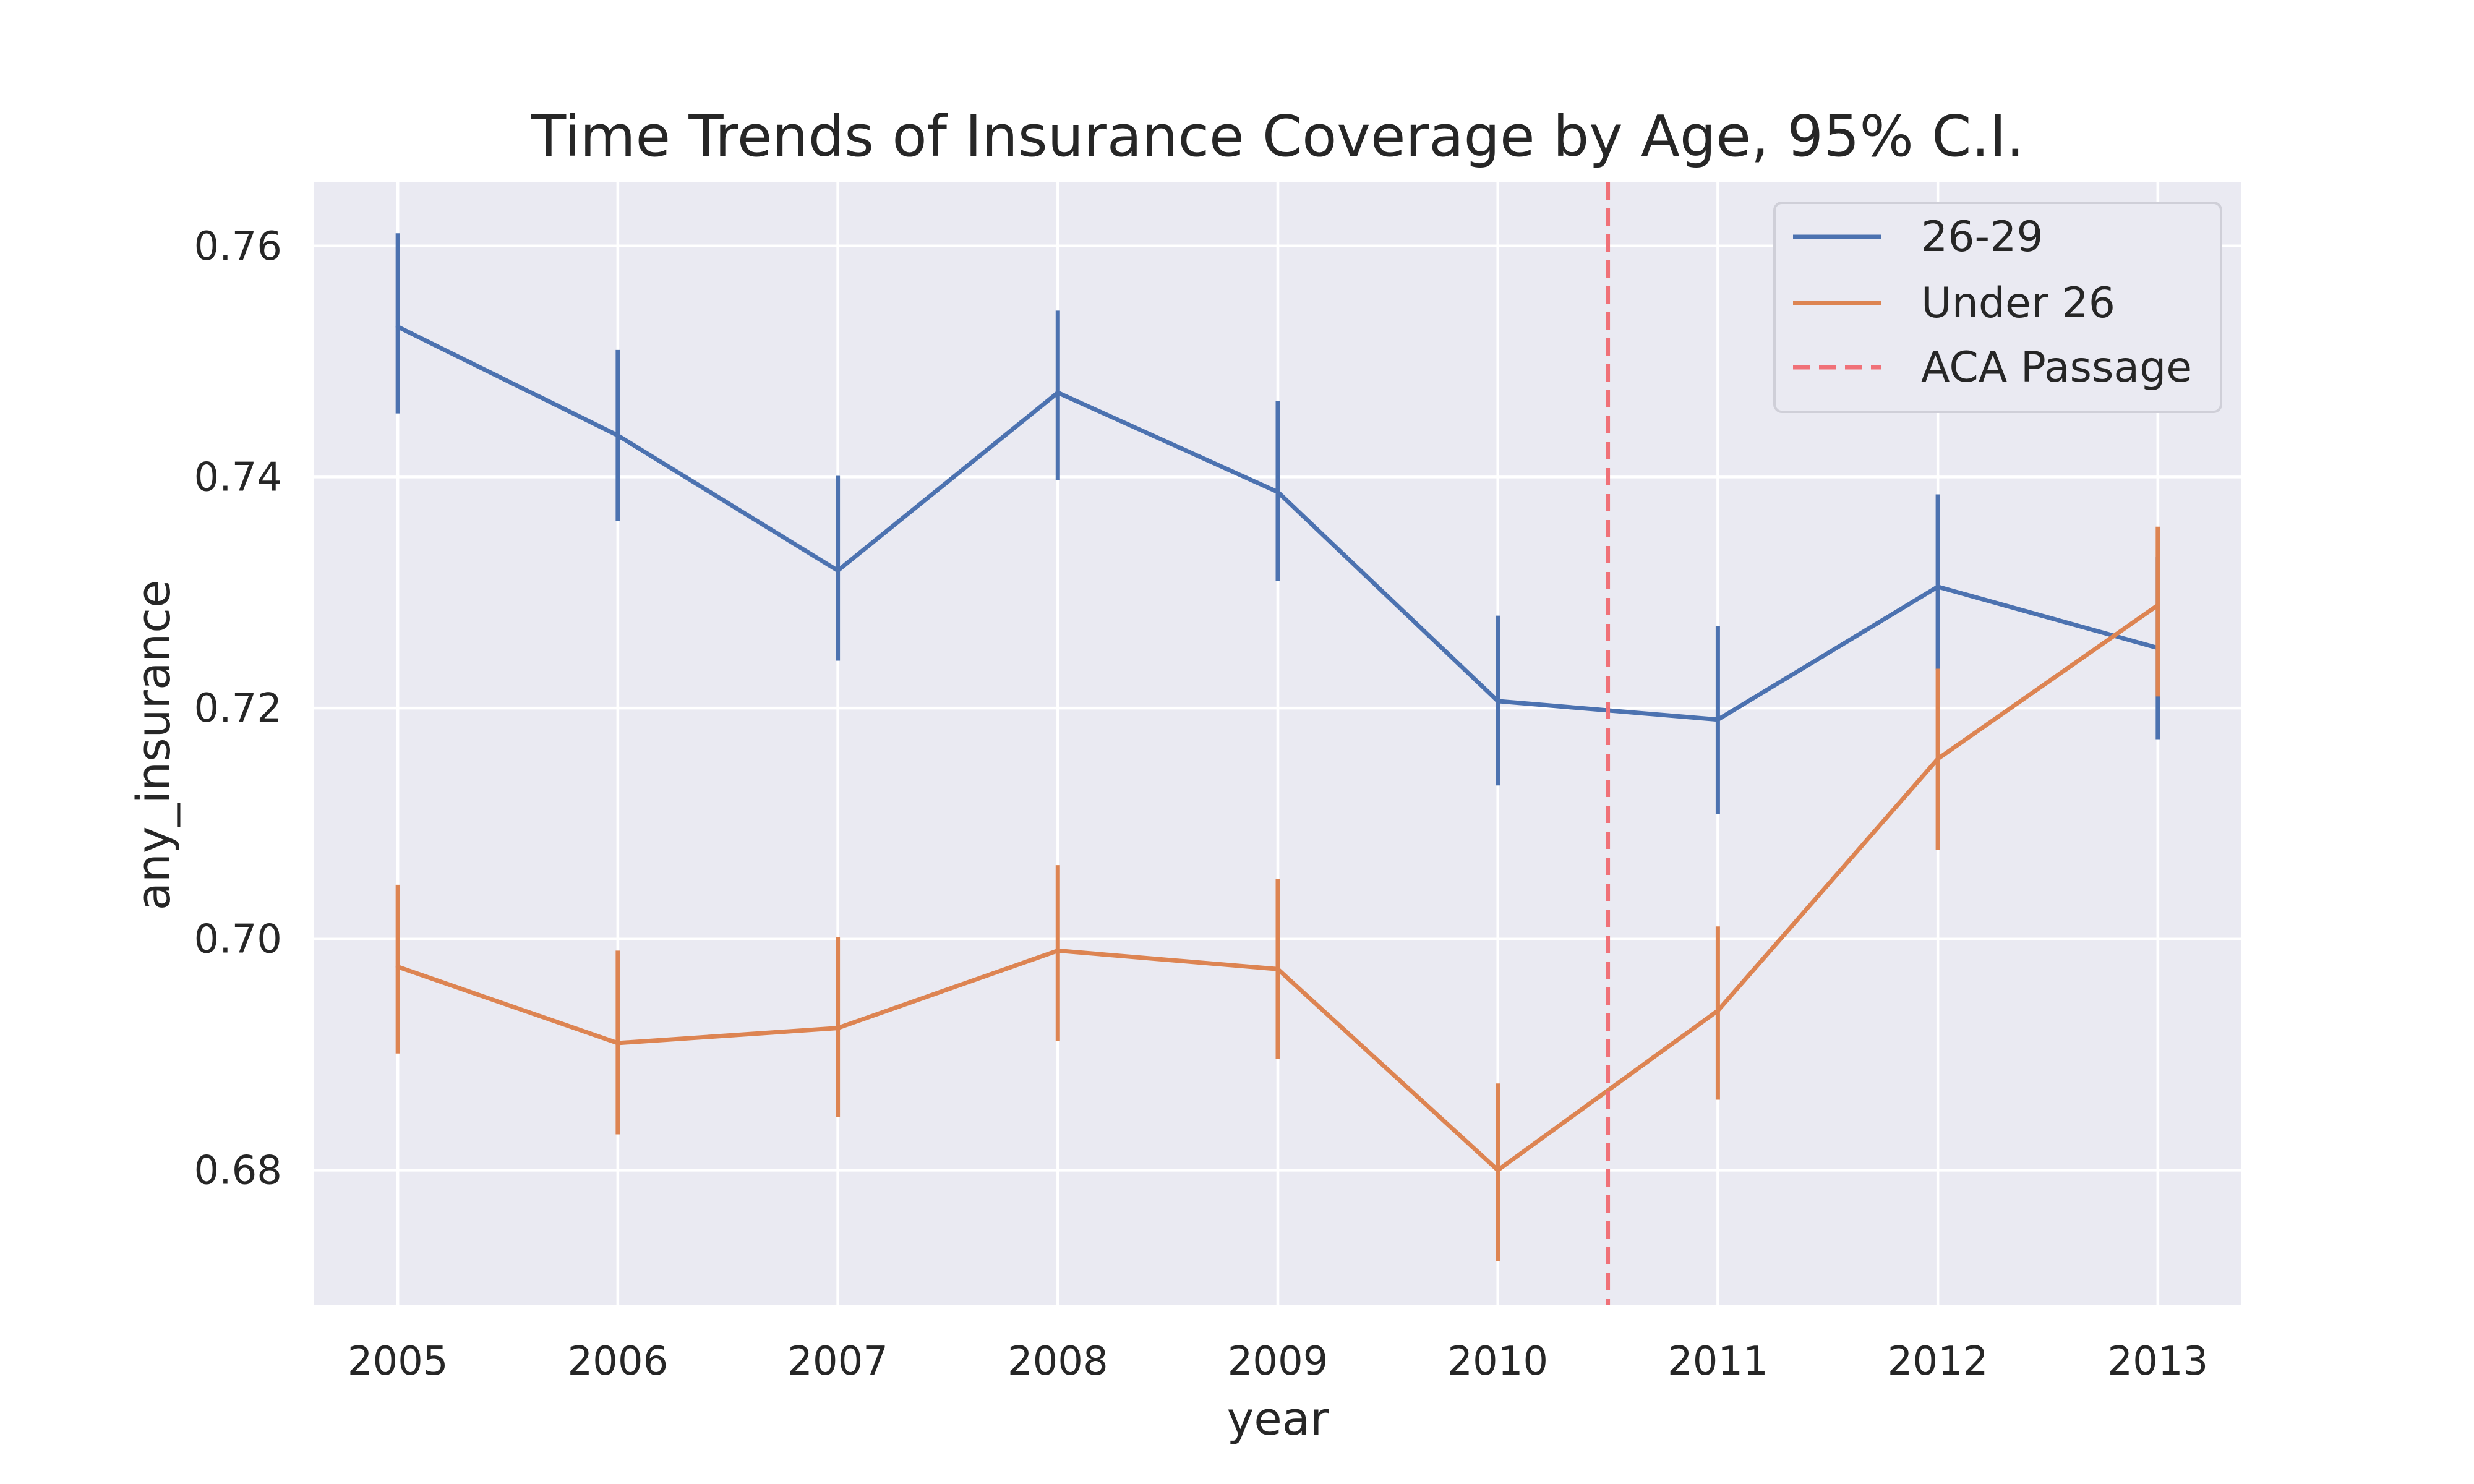 The height and width of the screenshot is (1484, 2474). What do you see at coordinates (2056, 367) in the screenshot?
I see `legend-label-aca-passage: ACA Passage` at bounding box center [2056, 367].